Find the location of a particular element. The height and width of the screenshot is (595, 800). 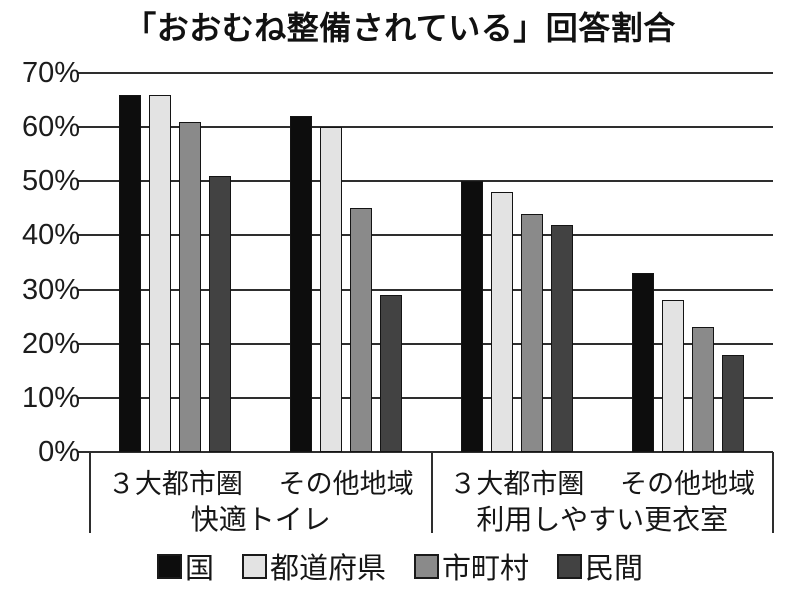

bar-民間-group3 is located at coordinates (561, 338).